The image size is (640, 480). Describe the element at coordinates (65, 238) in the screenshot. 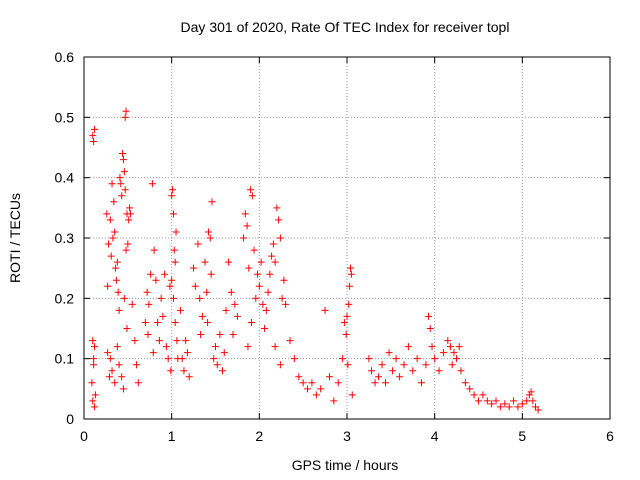

I see `y-tick-label: 0.3` at that location.